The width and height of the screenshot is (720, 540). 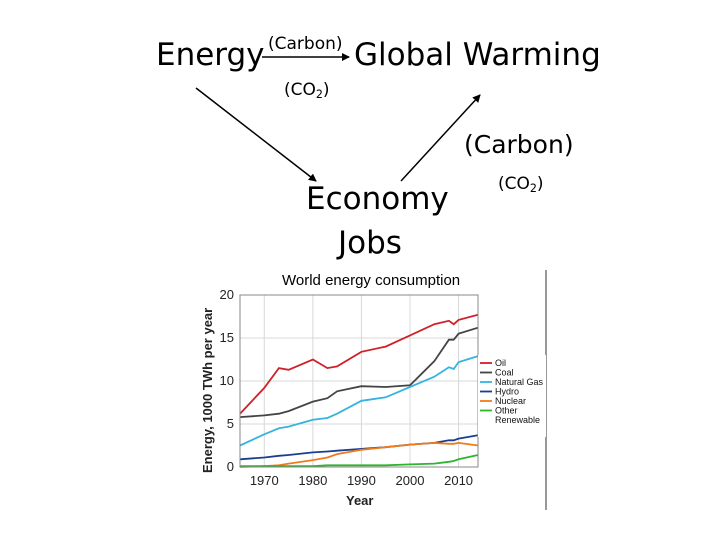 What do you see at coordinates (504, 373) in the screenshot?
I see `legend-label-coal: Coal` at bounding box center [504, 373].